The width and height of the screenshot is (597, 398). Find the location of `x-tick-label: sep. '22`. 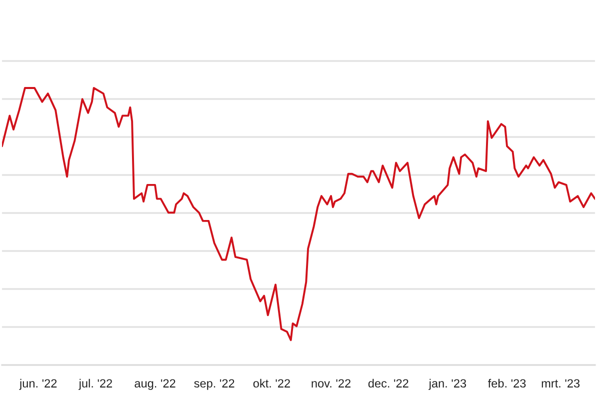

x-tick-label: sep. '22 is located at coordinates (214, 384).